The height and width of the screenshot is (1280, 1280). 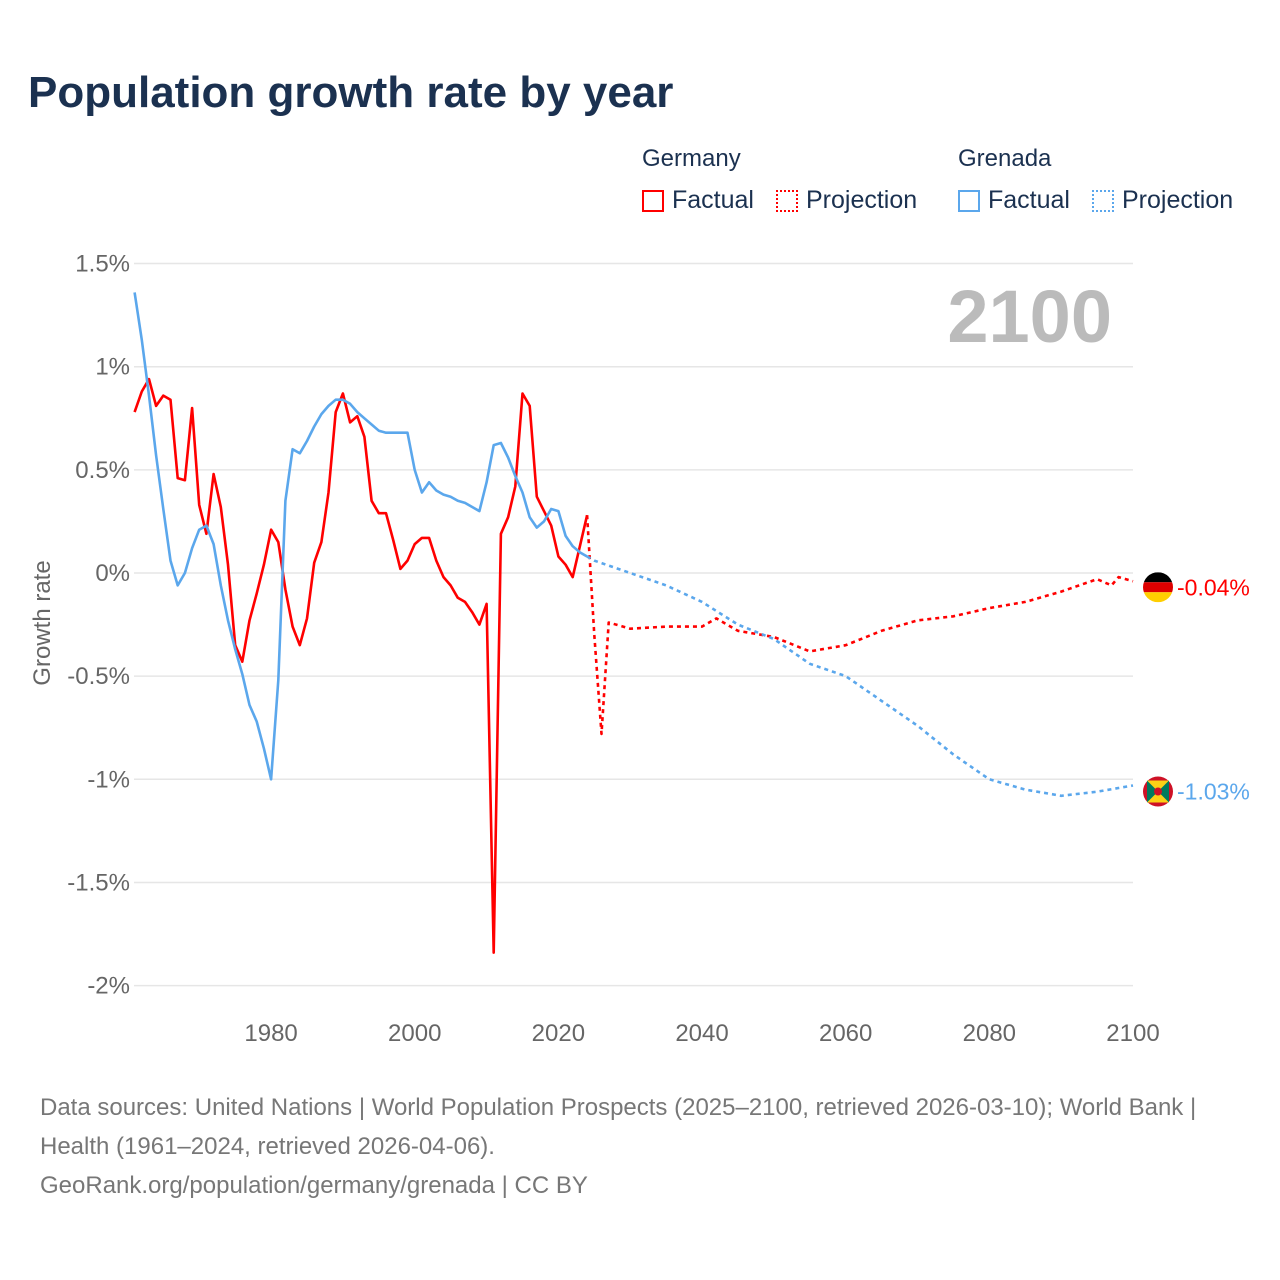 I want to click on flag-grenada-icon, so click(x=1158, y=791).